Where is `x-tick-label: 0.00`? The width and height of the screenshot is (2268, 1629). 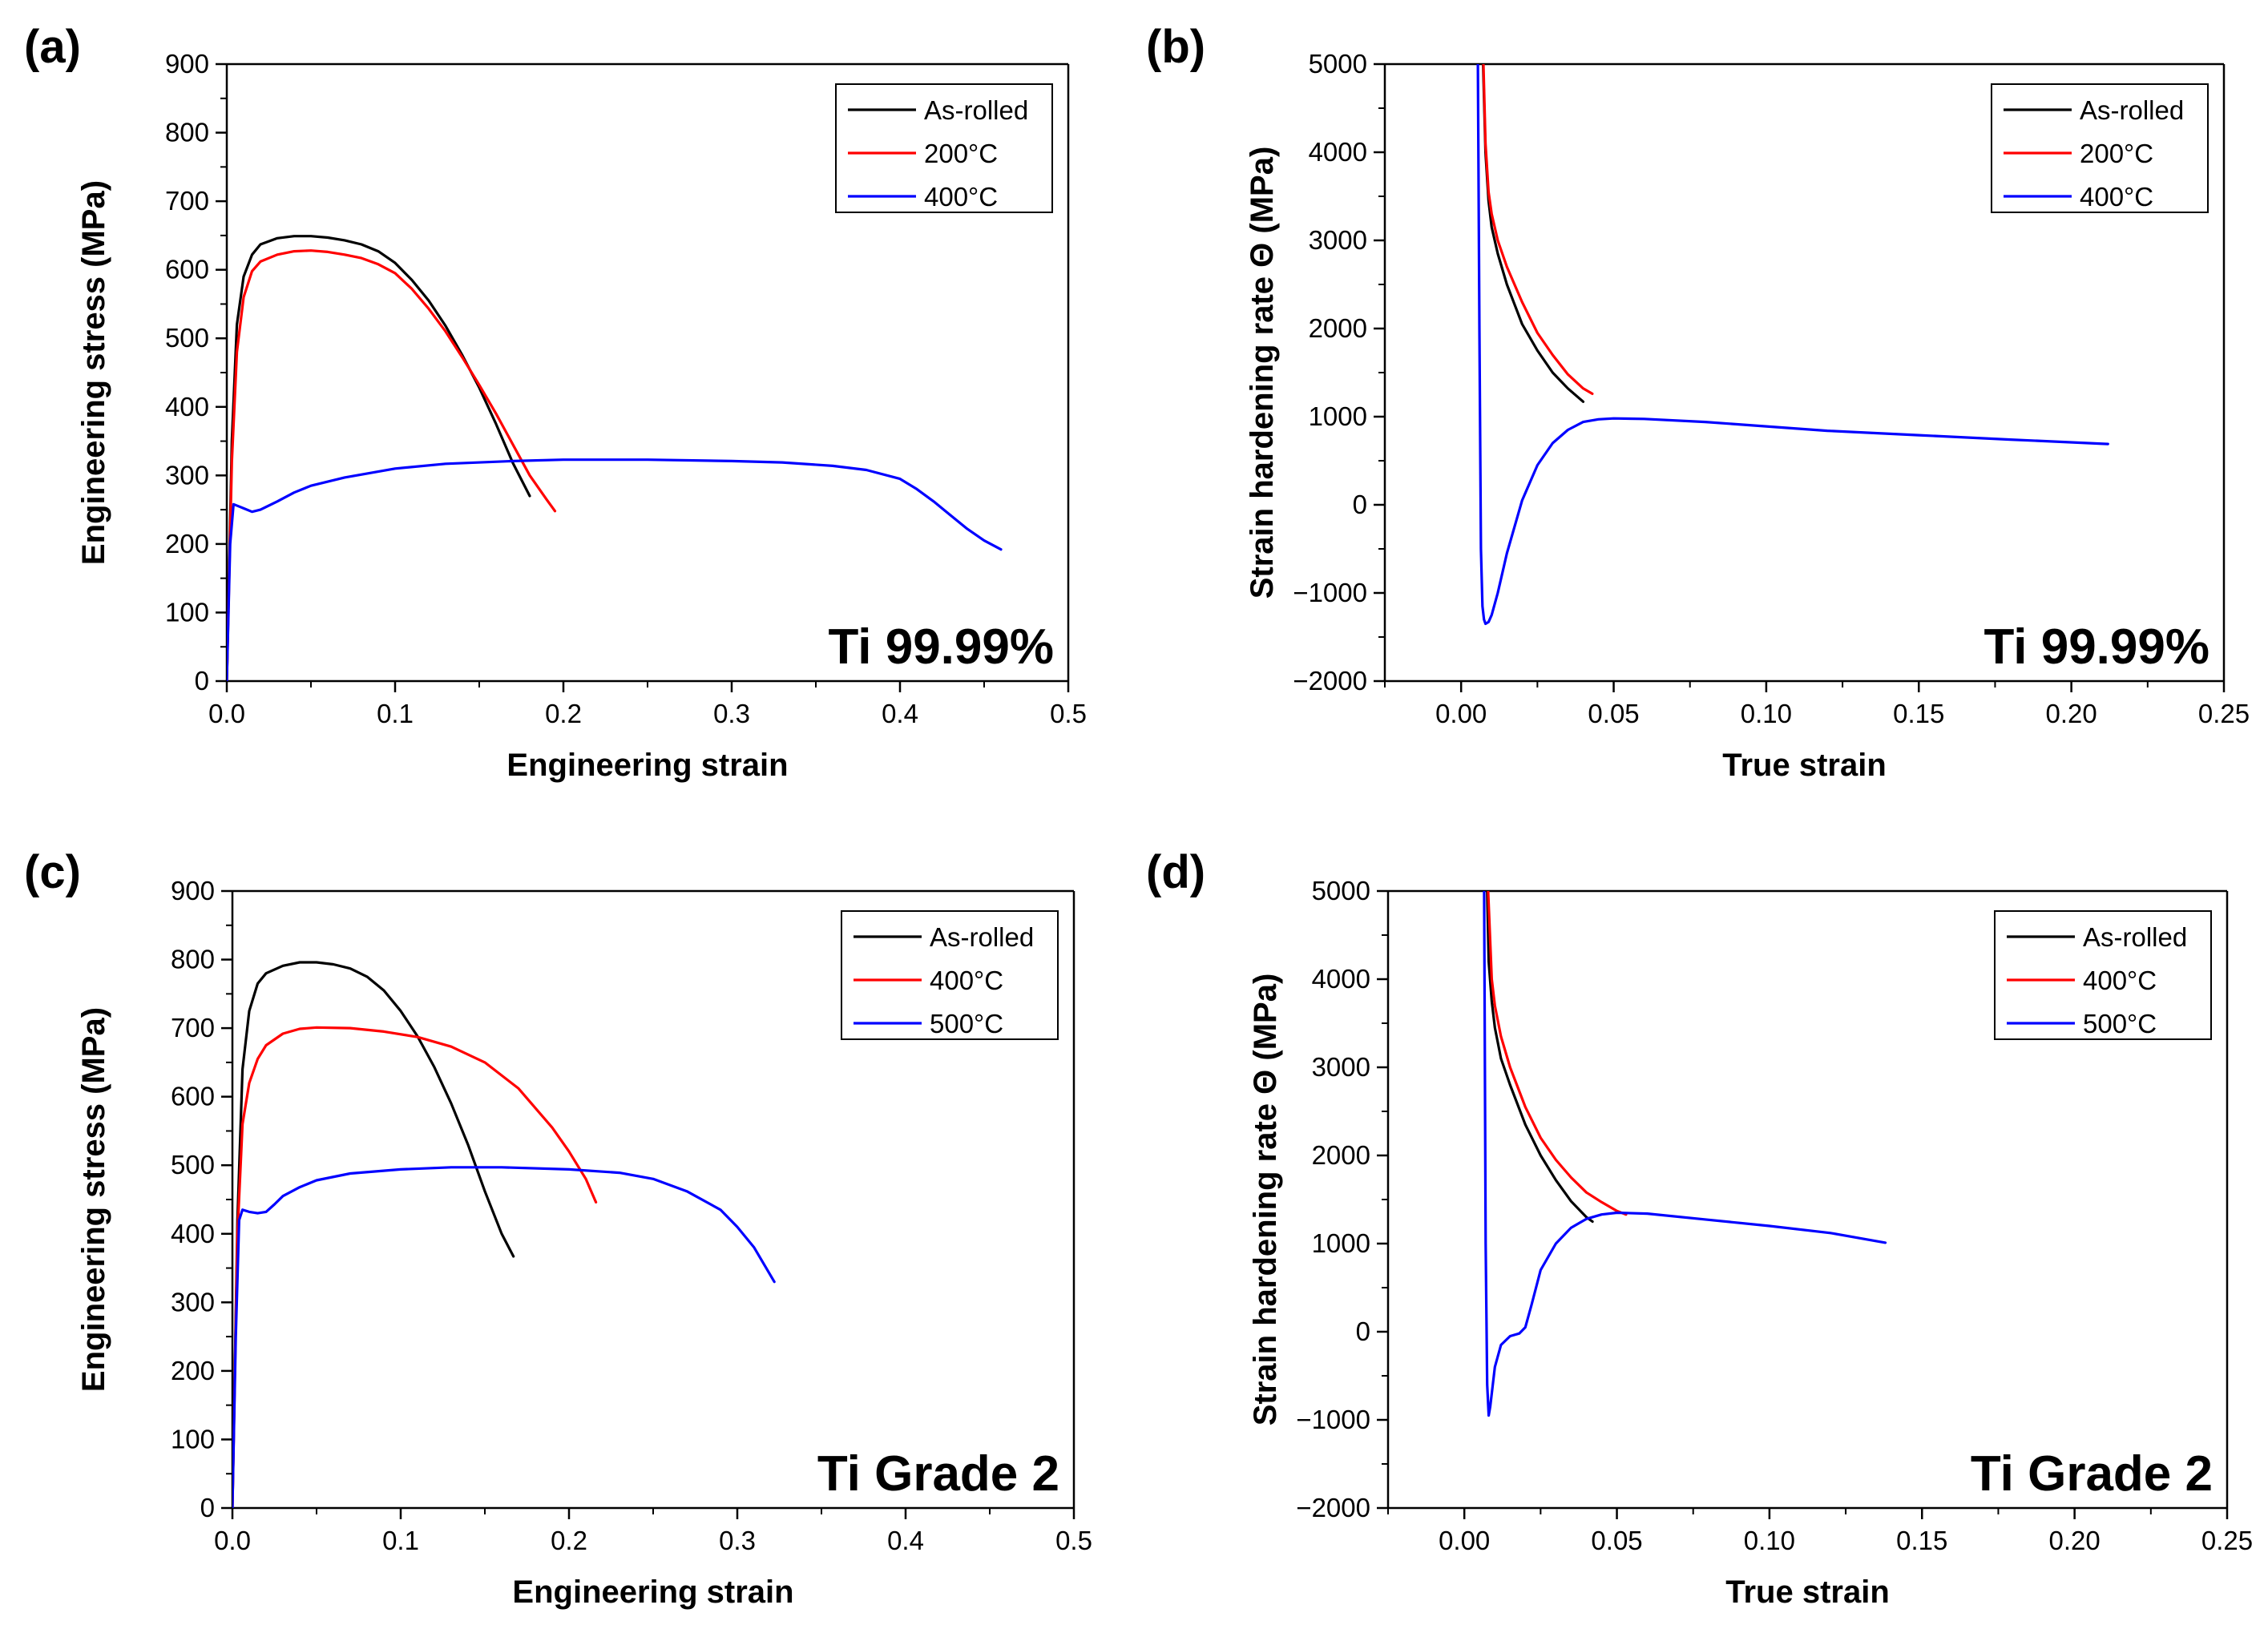 x-tick-label: 0.00 is located at coordinates (1464, 1540).